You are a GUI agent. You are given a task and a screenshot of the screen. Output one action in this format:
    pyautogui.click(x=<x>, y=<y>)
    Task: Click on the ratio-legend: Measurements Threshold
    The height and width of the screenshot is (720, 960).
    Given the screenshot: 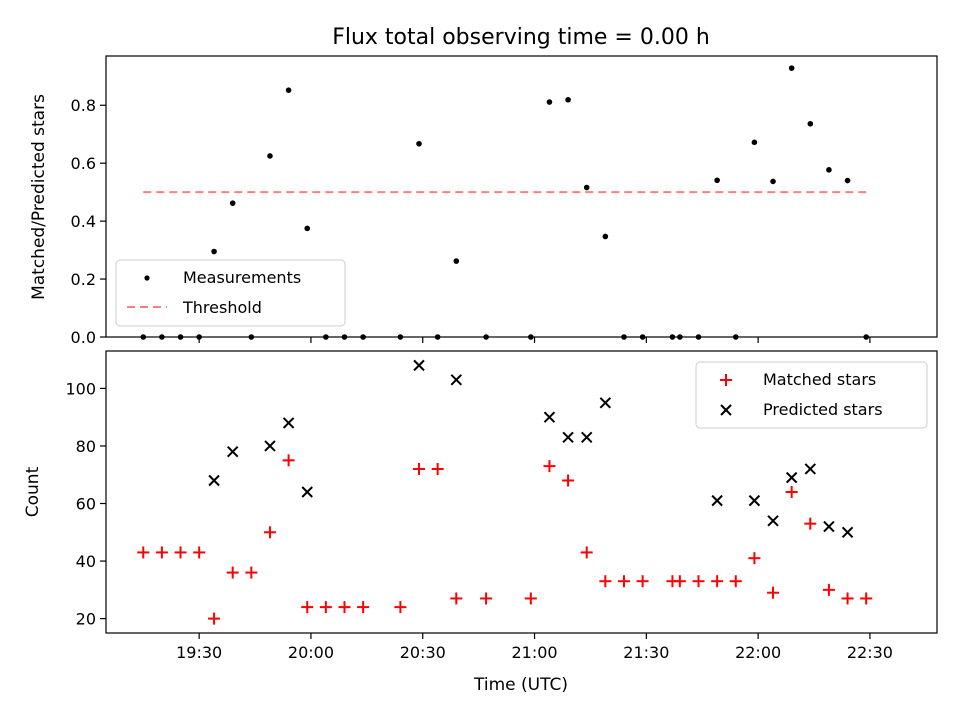 What is the action you would take?
    pyautogui.click(x=230, y=293)
    